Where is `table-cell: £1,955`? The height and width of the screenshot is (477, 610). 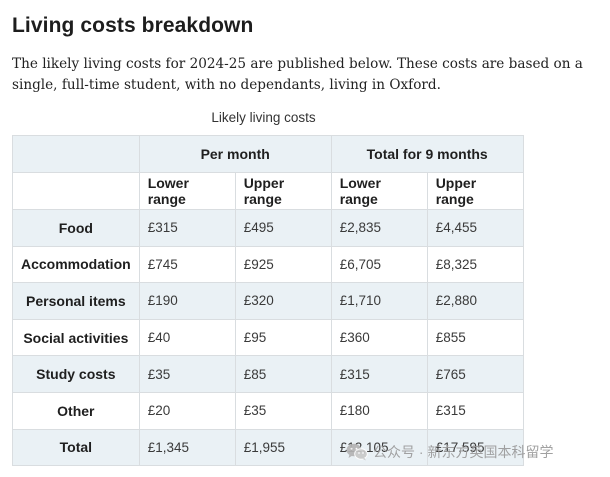 table-cell: £1,955 is located at coordinates (283, 447).